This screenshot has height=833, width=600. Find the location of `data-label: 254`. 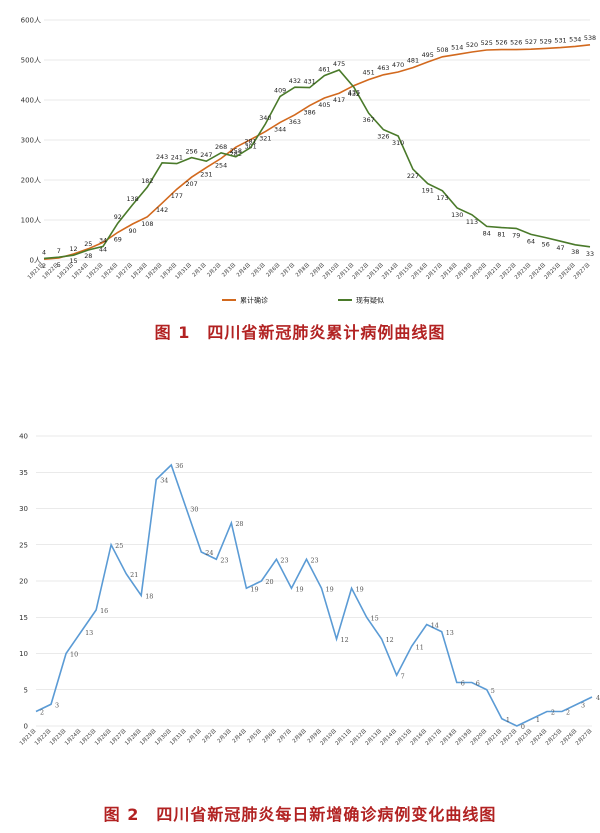

data-label: 254 is located at coordinates (221, 165).